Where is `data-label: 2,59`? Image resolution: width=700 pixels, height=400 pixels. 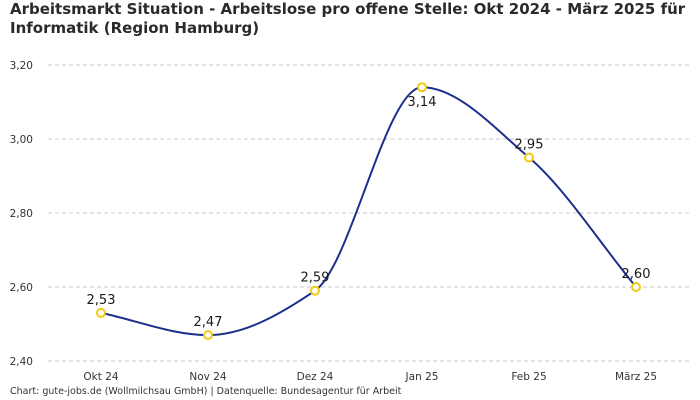 data-label: 2,59 is located at coordinates (315, 278).